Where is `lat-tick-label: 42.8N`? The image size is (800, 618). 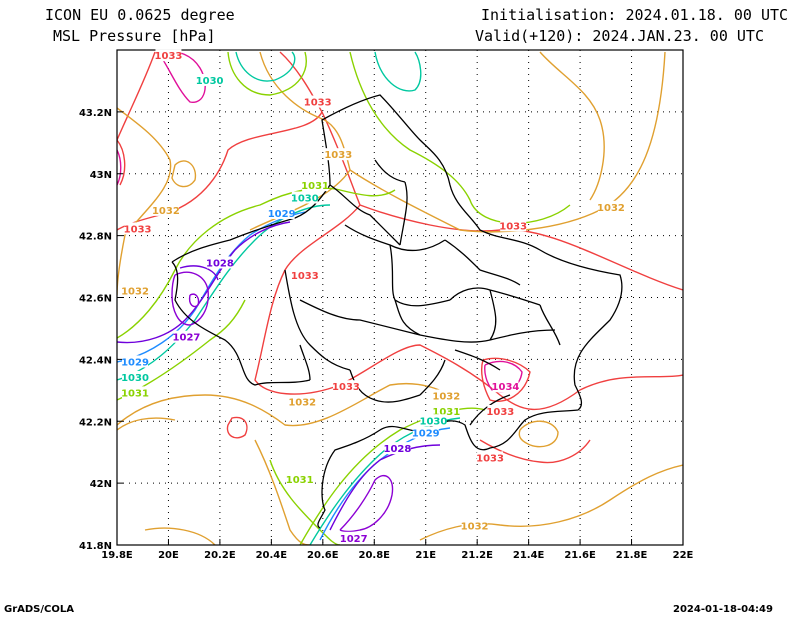 lat-tick-label: 42.8N is located at coordinates (95, 237).